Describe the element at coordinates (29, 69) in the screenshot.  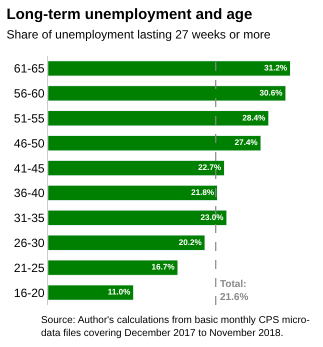
I see `y-tick-label: 61-65` at that location.